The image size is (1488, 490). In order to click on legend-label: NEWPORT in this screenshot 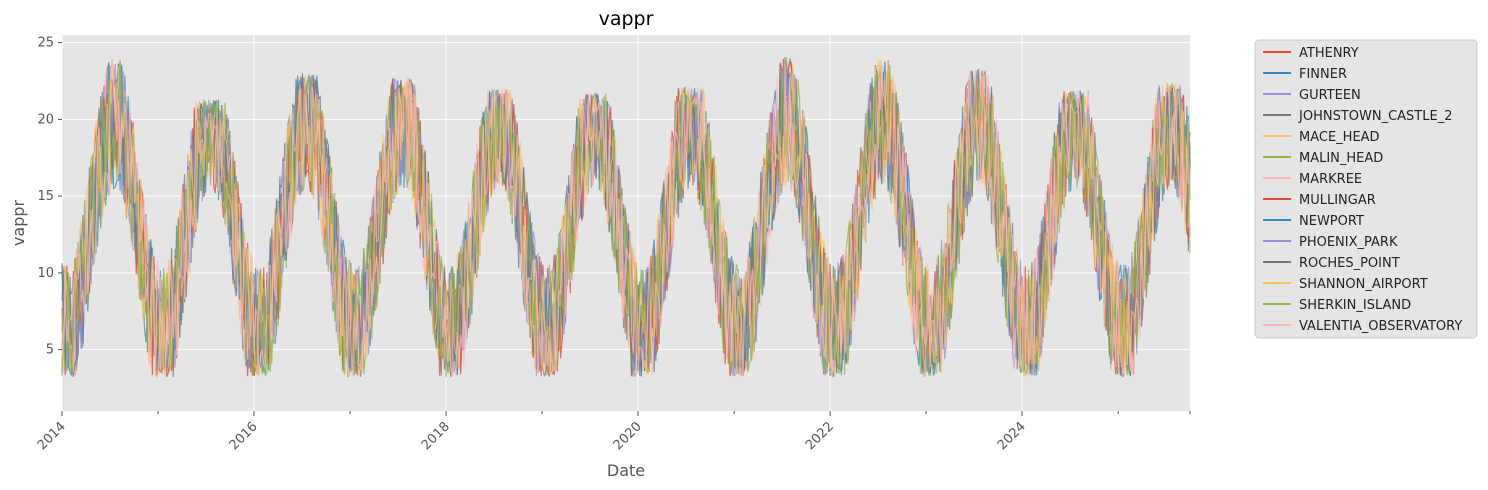, I will do `click(1331, 221)`.